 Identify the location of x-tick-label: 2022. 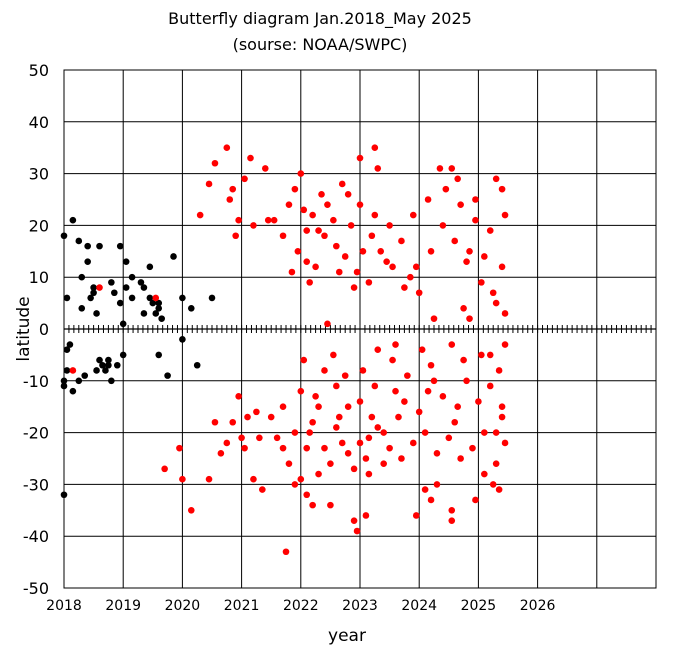
(301, 606).